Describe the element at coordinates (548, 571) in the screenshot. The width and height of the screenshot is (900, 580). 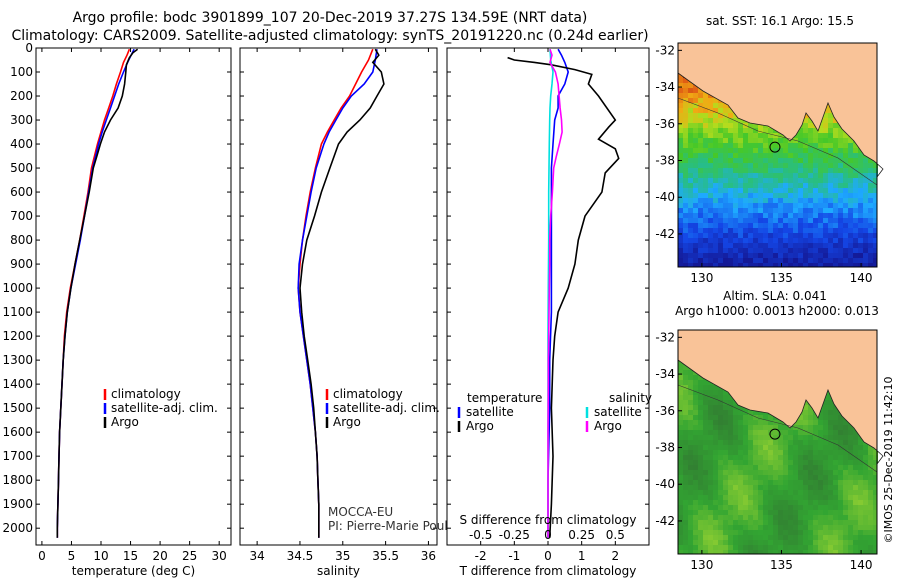
I see `x-axis-label: T difference from climatology` at that location.